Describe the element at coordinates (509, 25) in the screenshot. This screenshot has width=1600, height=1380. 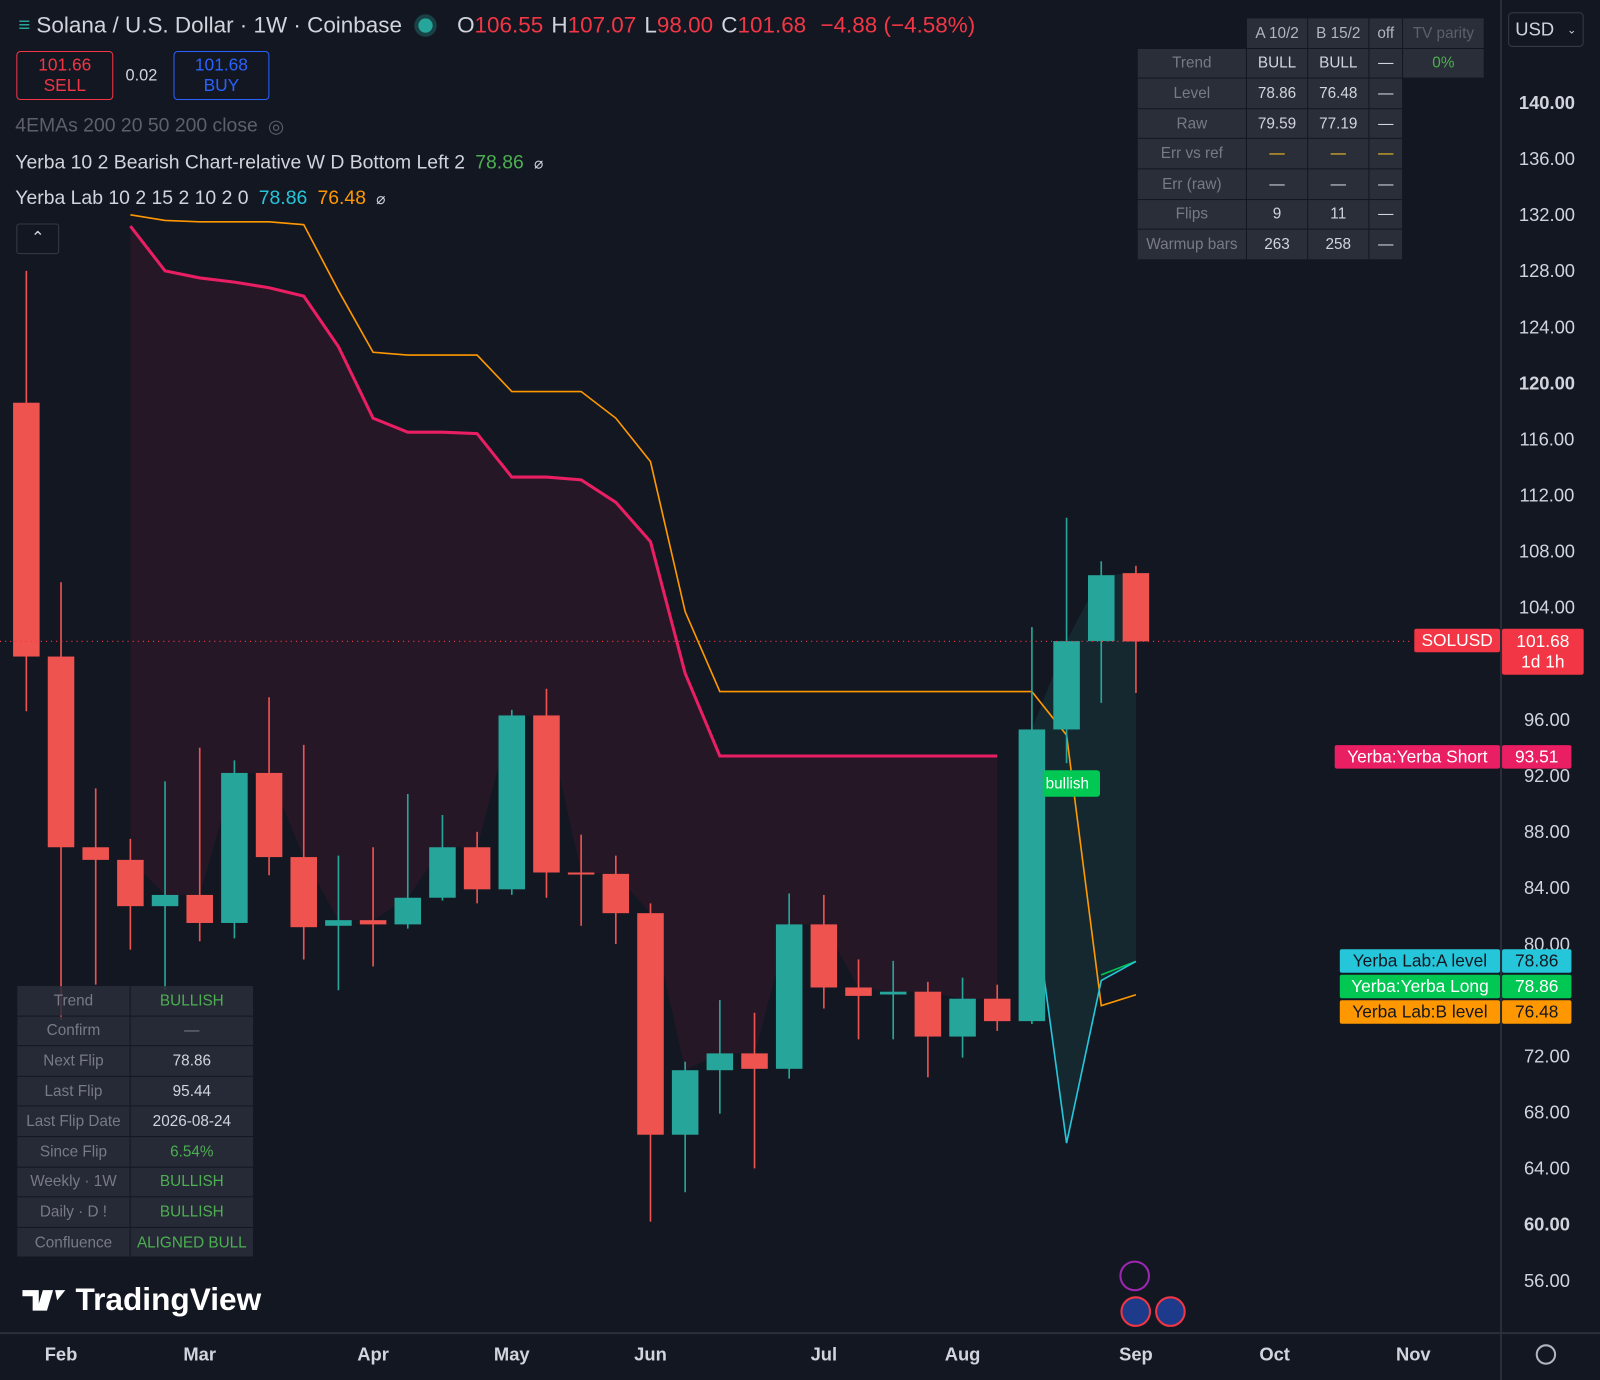
I see `ohlc-value: 106.55` at that location.